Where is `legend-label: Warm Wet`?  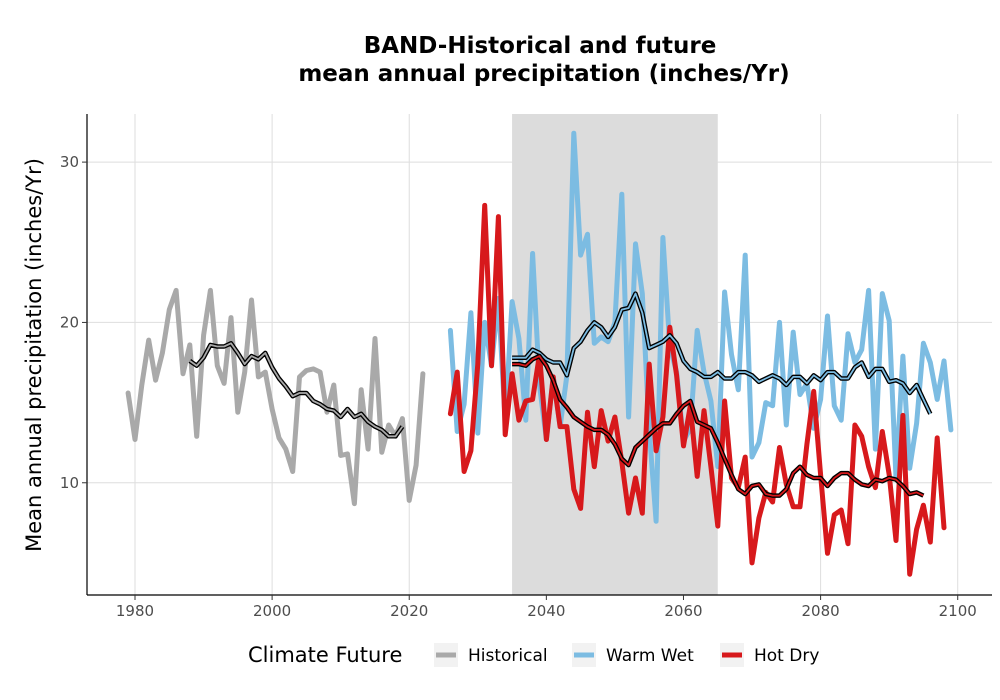 legend-label: Warm Wet is located at coordinates (650, 656).